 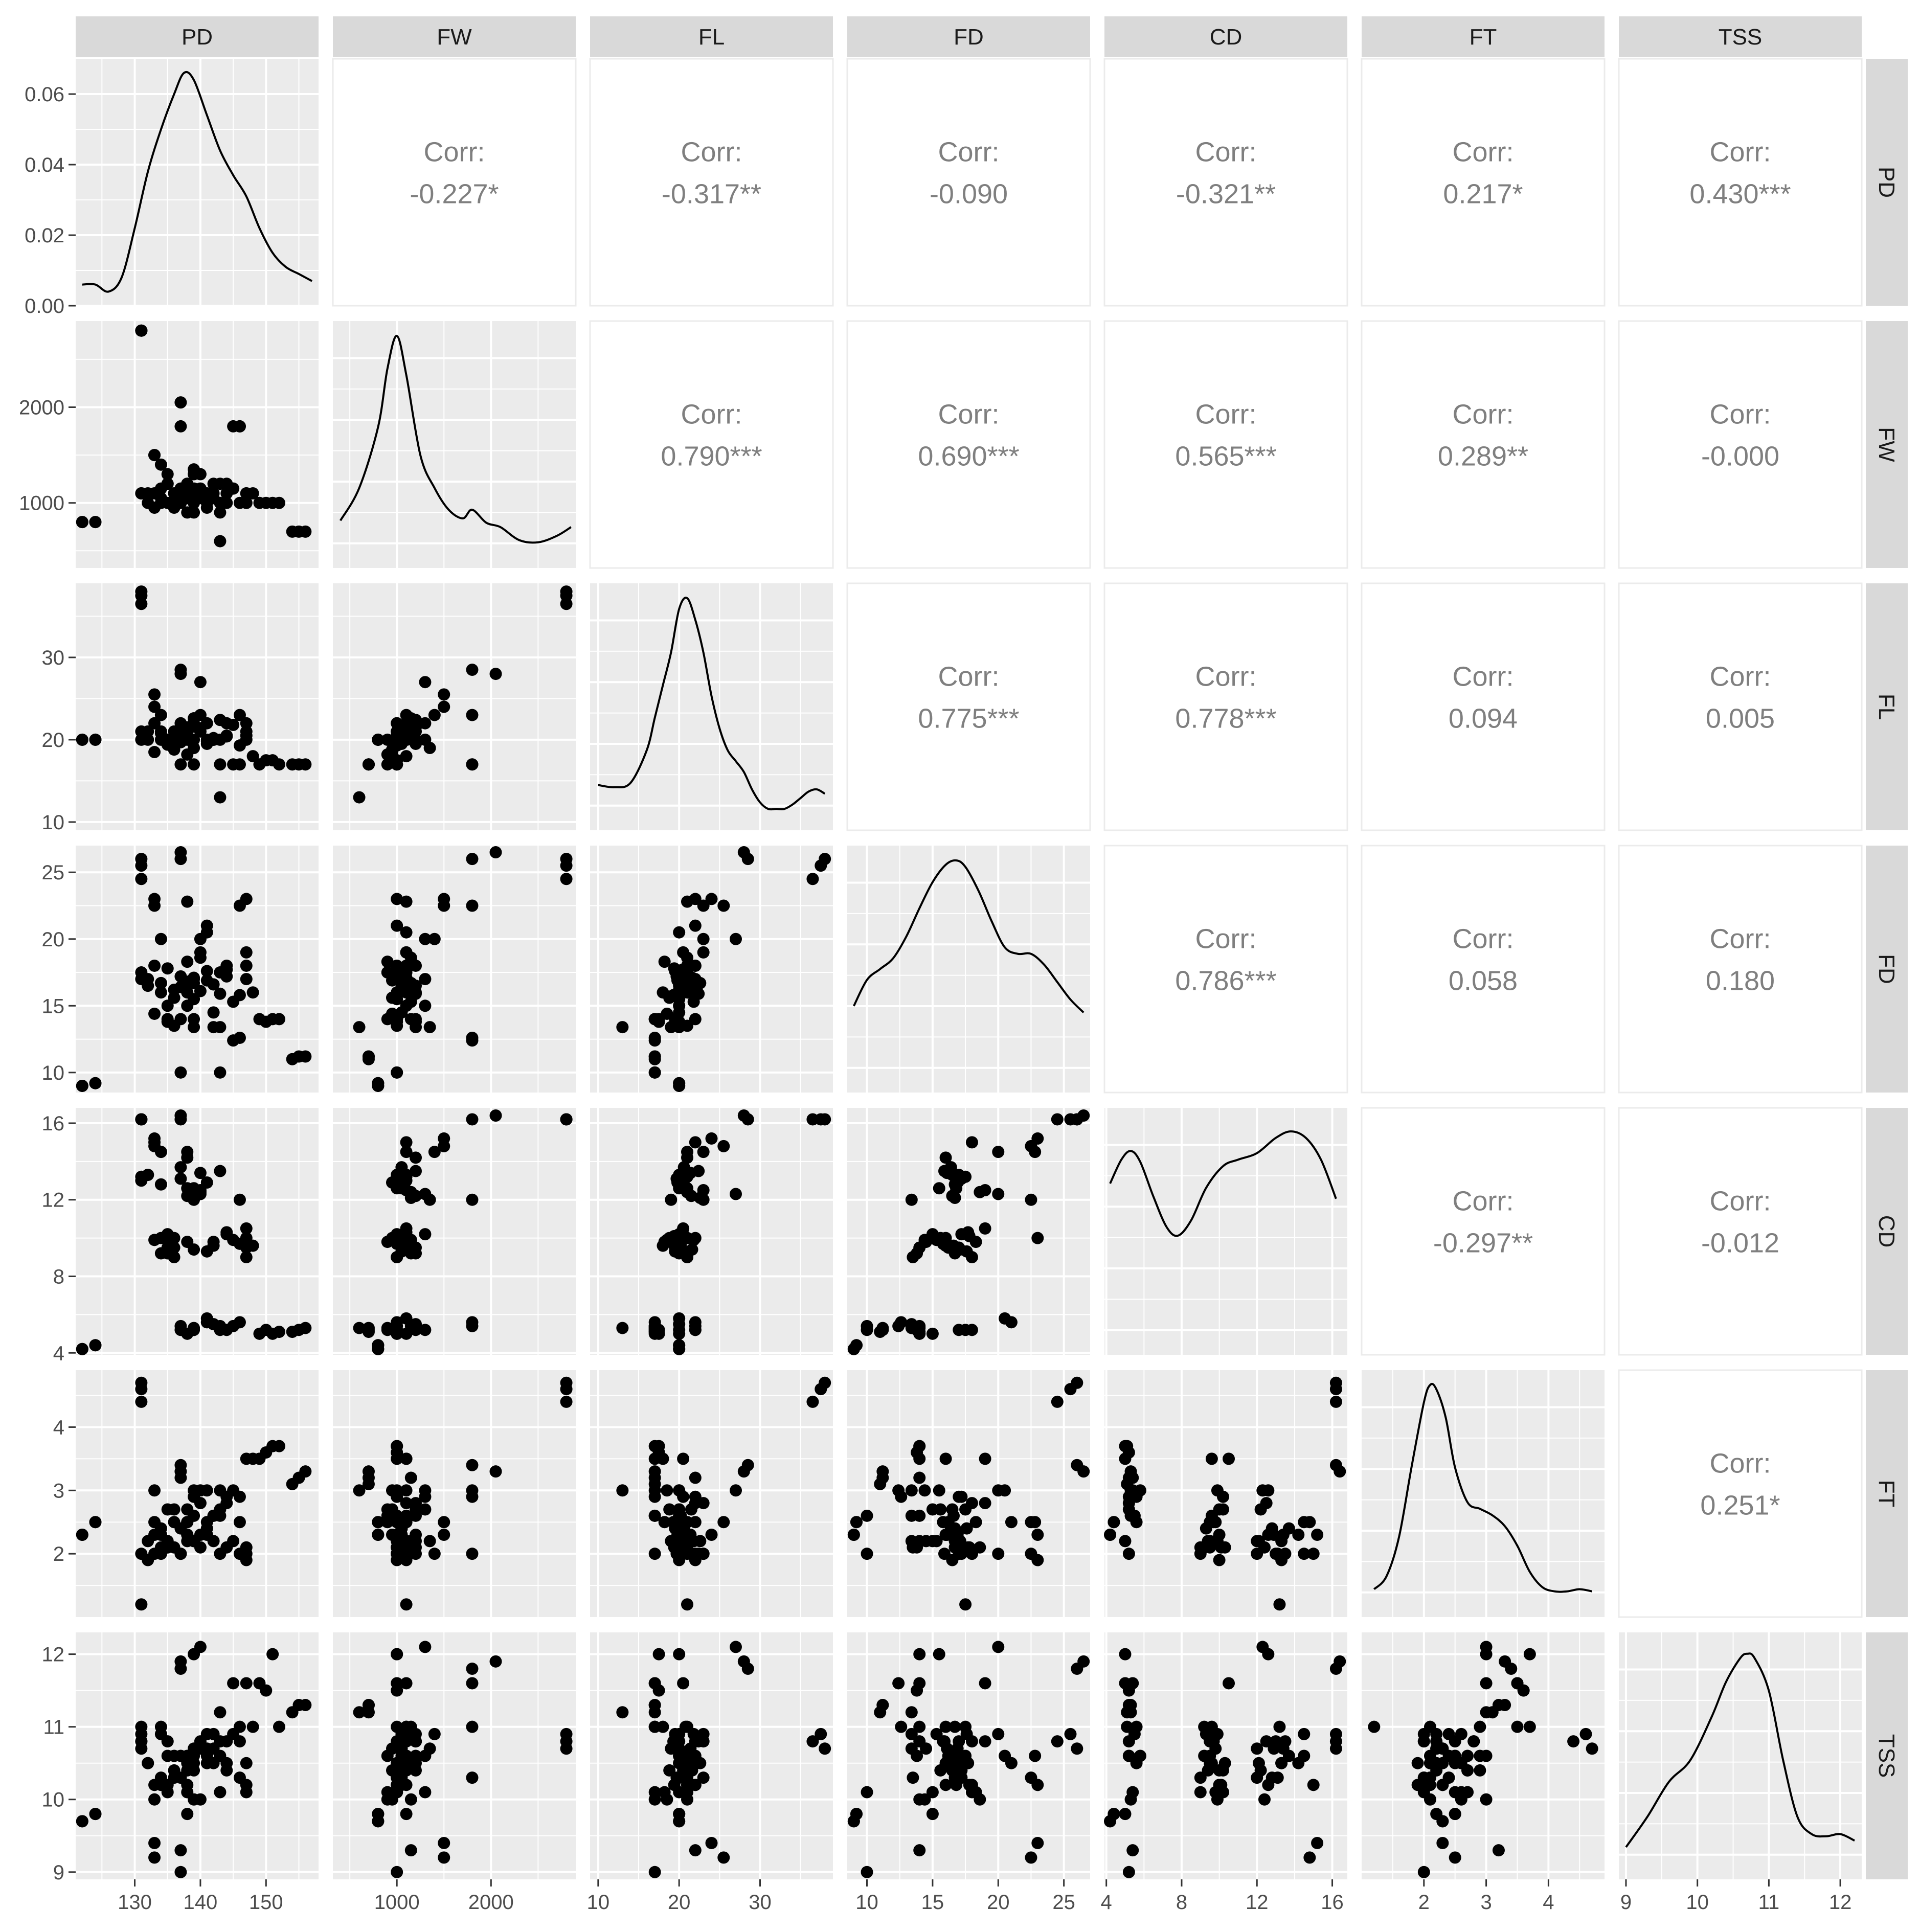 What do you see at coordinates (44, 235) in the screenshot?
I see `tick-label: 0.02` at bounding box center [44, 235].